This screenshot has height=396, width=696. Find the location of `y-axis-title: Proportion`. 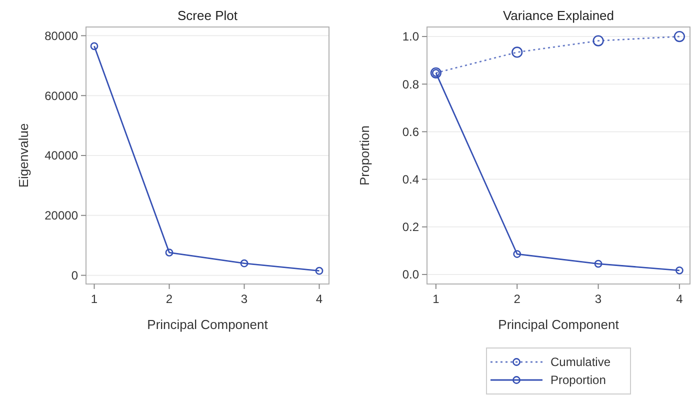

y-axis-title: Proportion is located at coordinates (364, 156).